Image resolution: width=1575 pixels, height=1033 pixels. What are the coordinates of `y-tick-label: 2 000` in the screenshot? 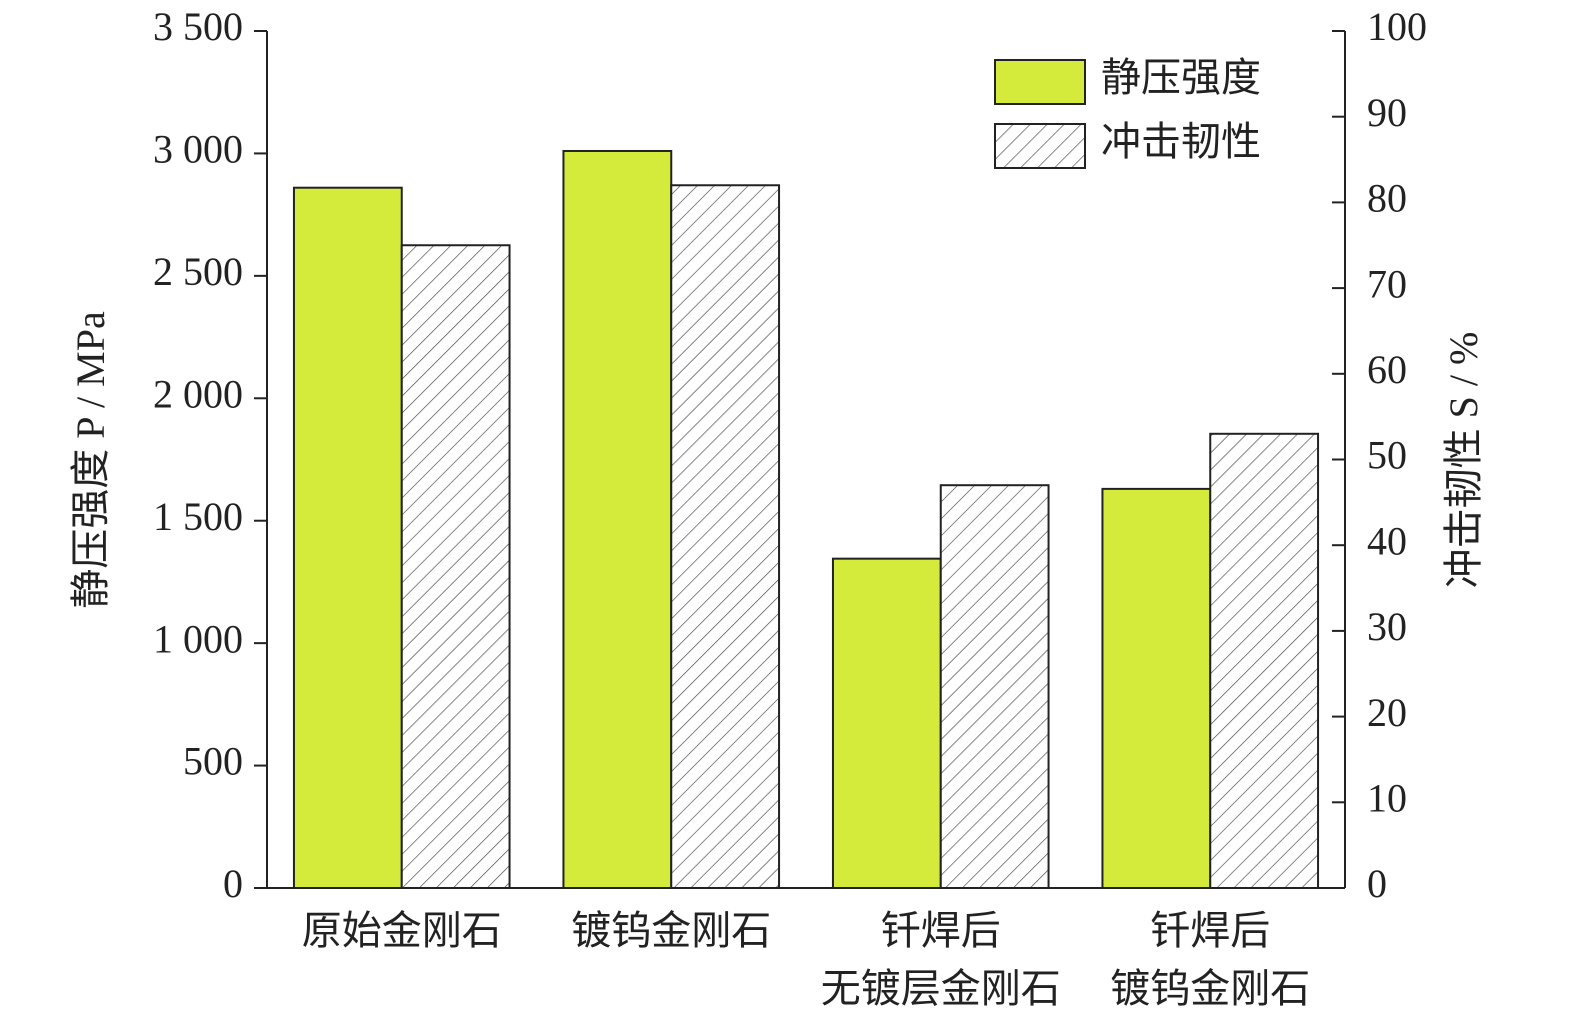 It's located at (198, 393).